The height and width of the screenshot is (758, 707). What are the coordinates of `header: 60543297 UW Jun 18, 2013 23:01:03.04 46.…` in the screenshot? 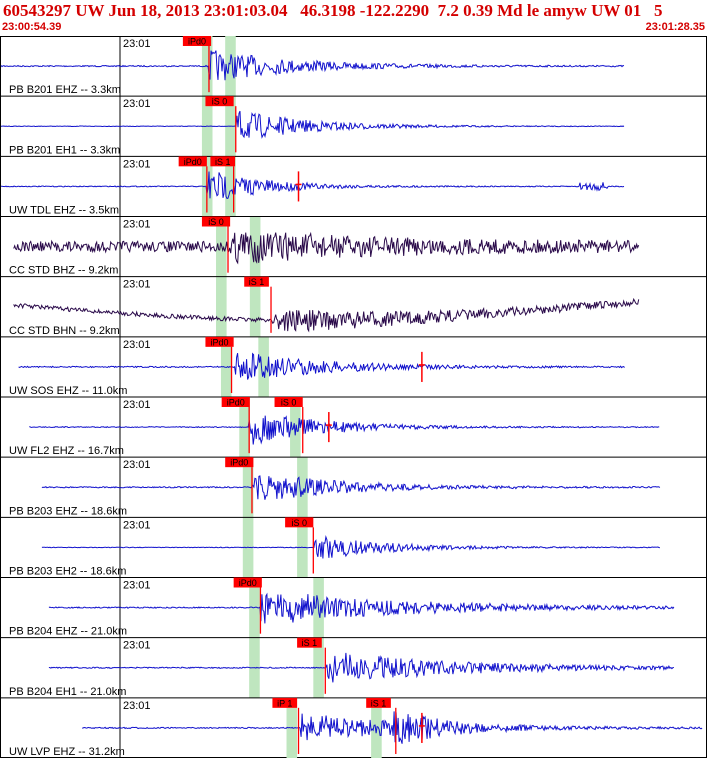 It's located at (353, 18).